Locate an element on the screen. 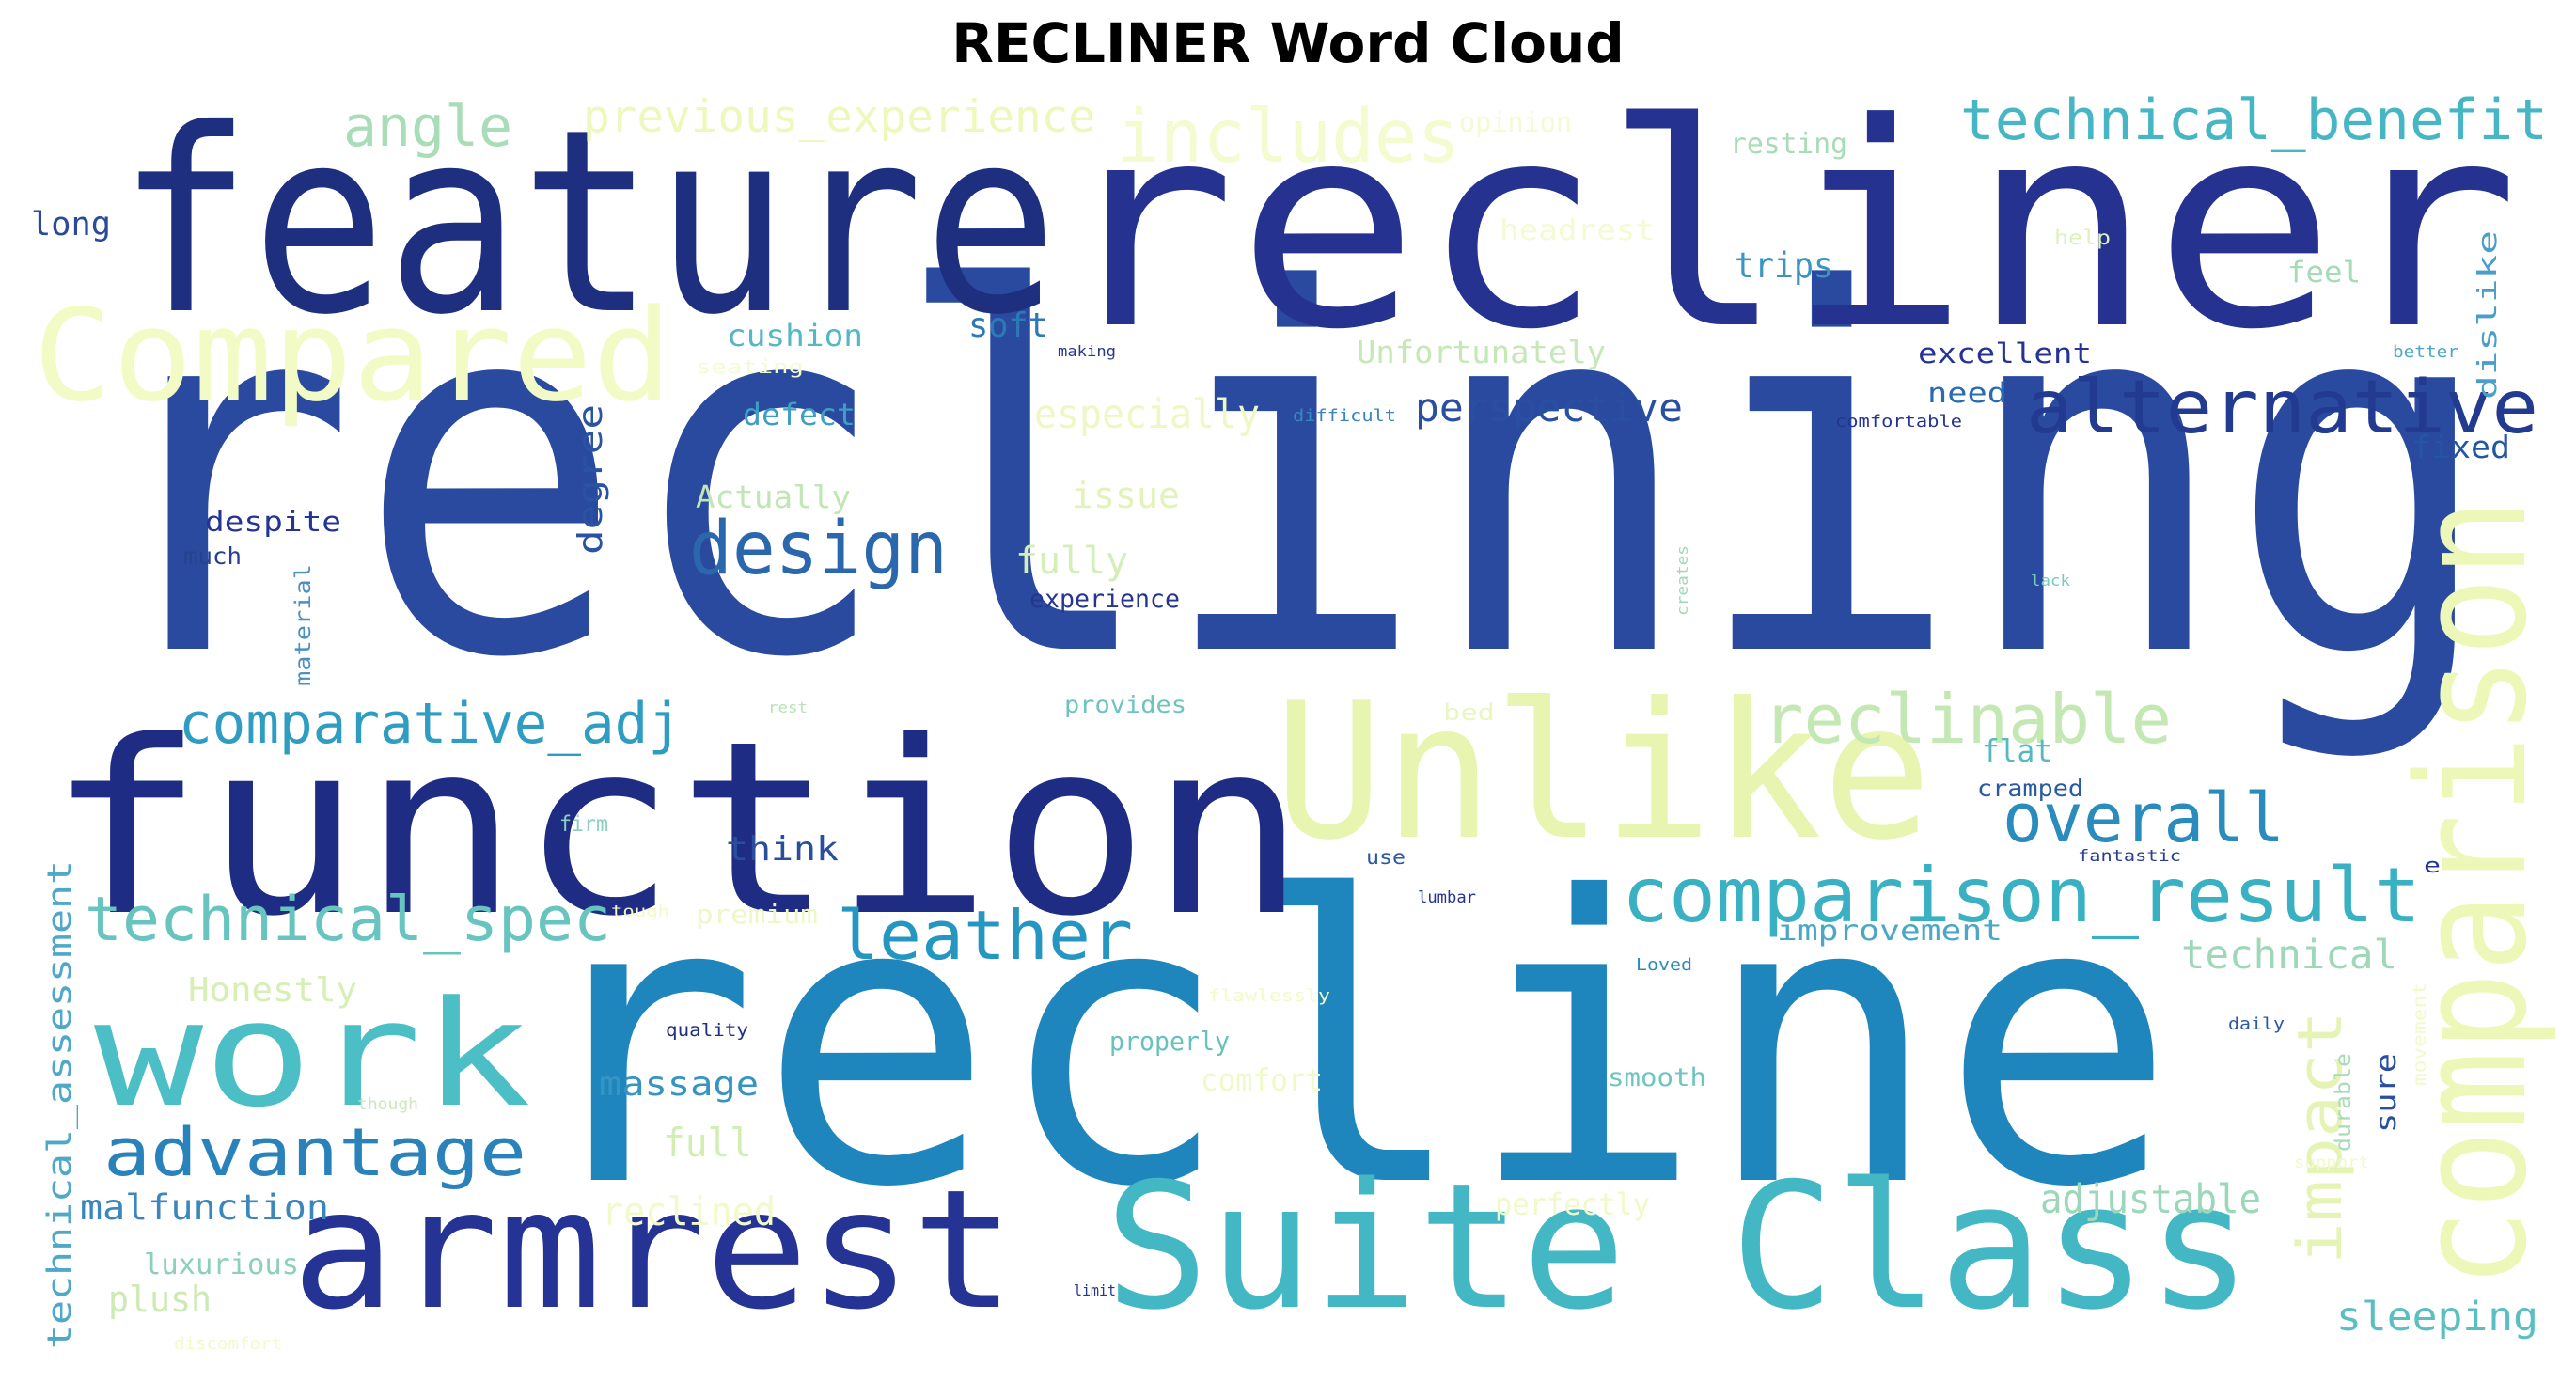  word-durable: durable is located at coordinates (2344, 1102).